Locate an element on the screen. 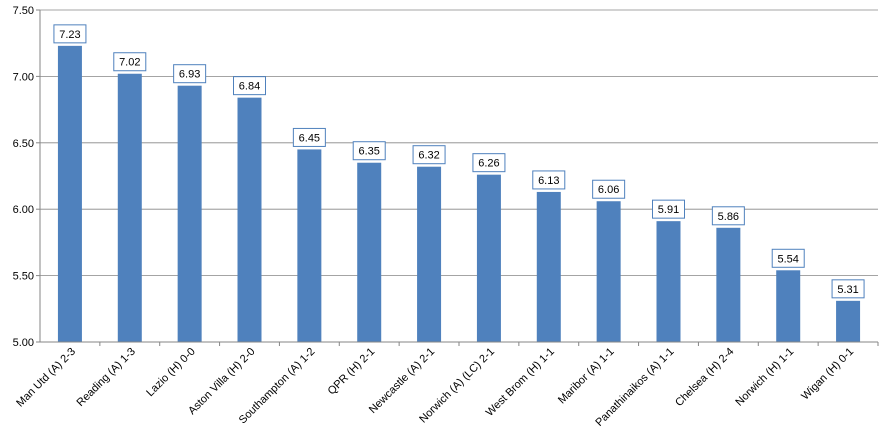 The image size is (889, 447). data-label: 7.23 is located at coordinates (70, 34).